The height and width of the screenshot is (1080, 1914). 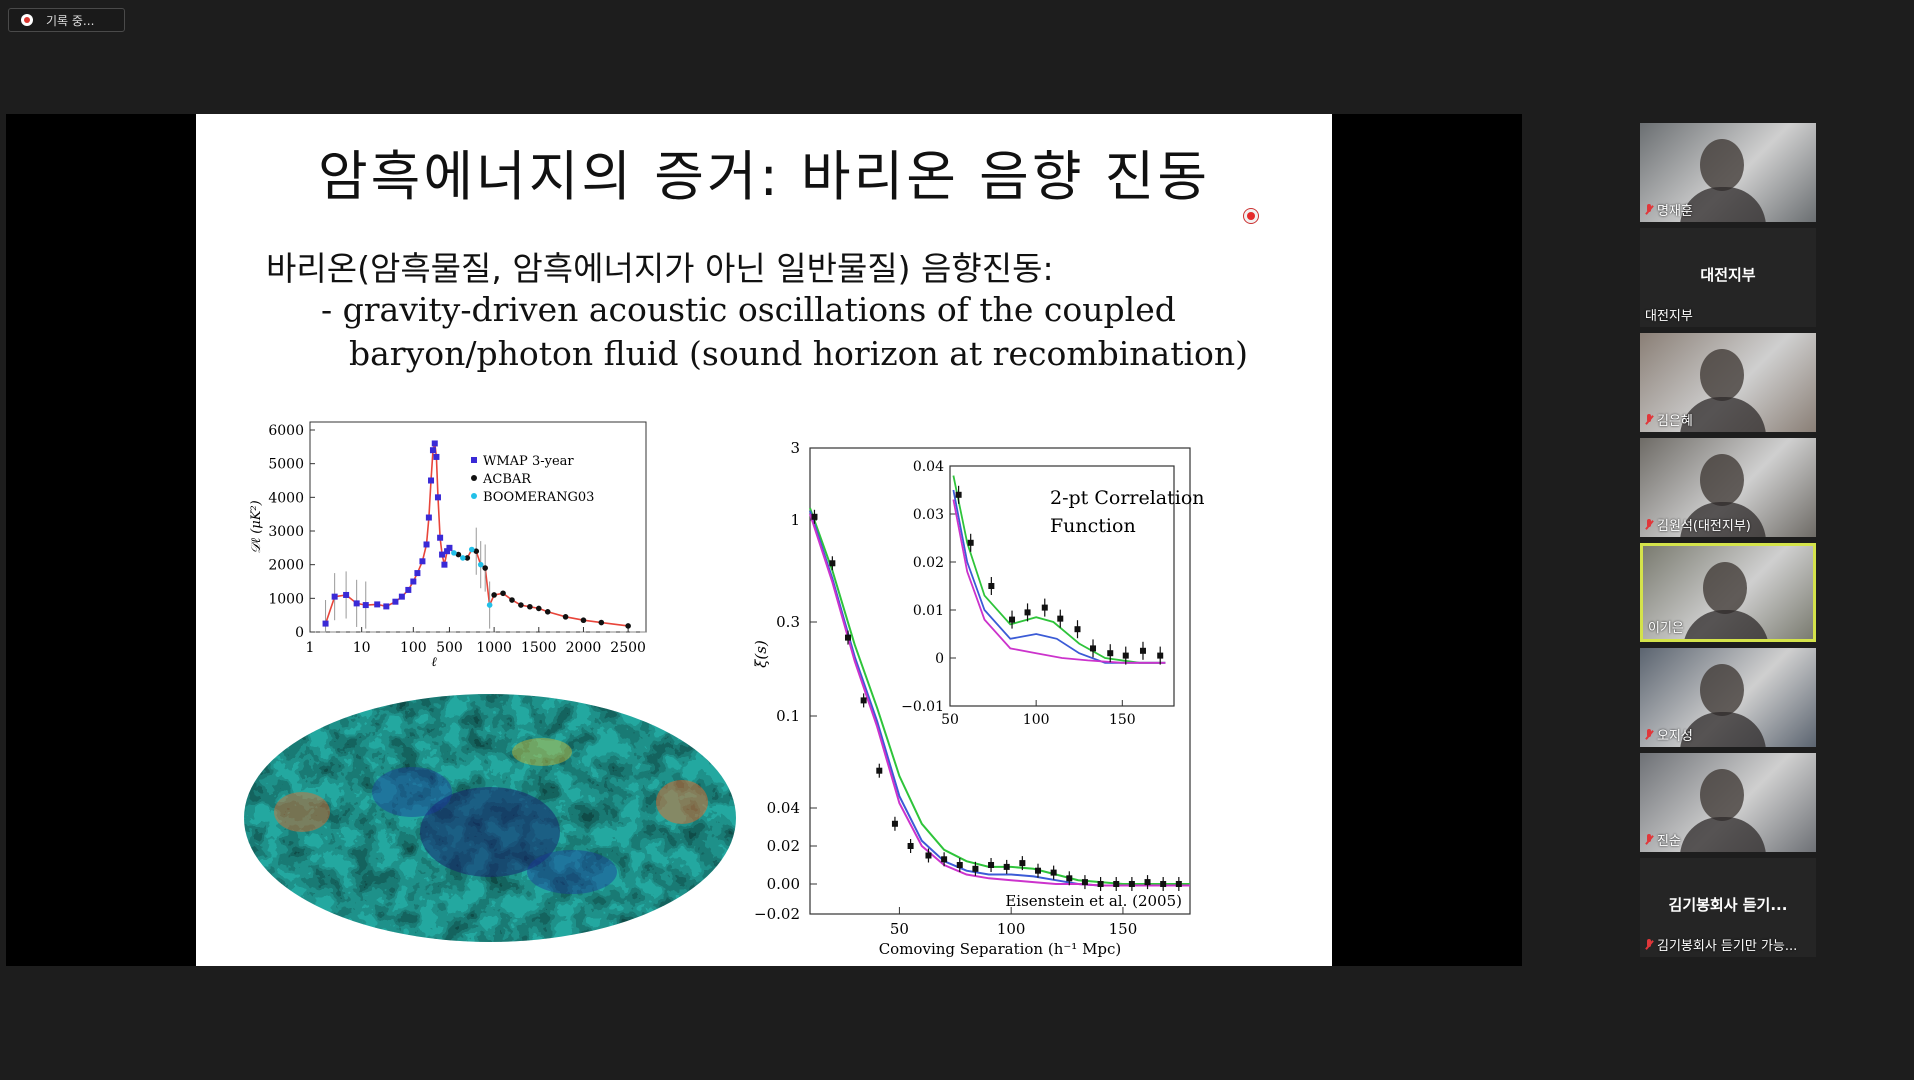 I want to click on participant-name-tag: 명재훈, so click(x=1669, y=209).